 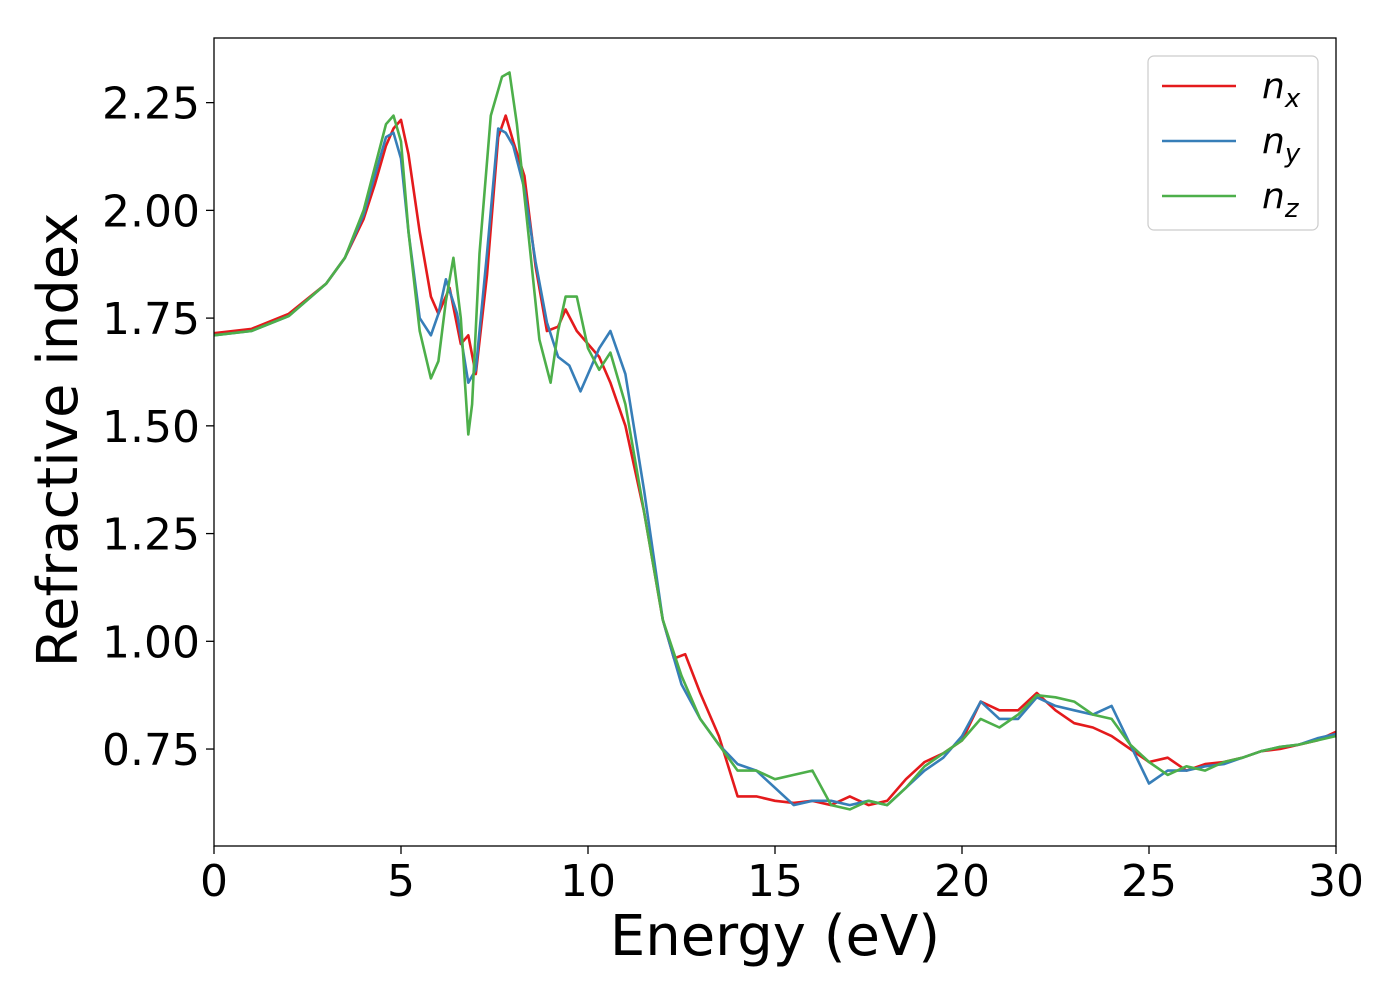 What do you see at coordinates (151, 319) in the screenshot?
I see `y-tick-label: 1.75` at bounding box center [151, 319].